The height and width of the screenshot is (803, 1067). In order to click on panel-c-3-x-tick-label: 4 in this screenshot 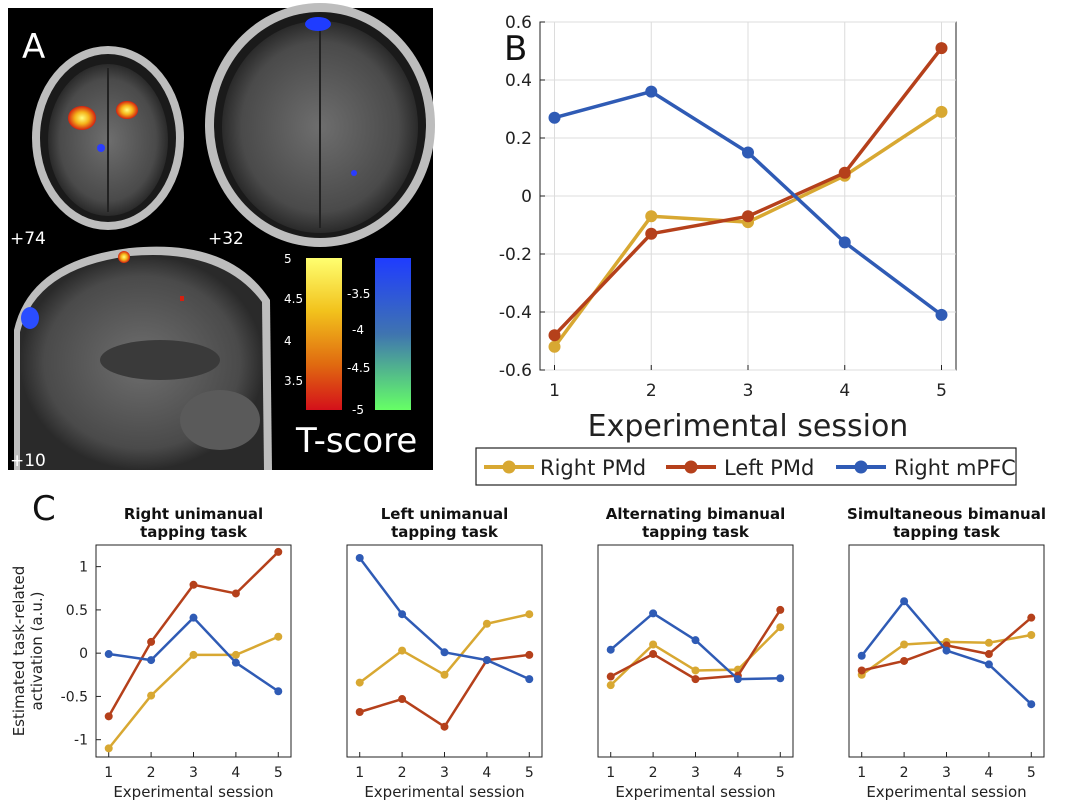, I will do `click(737, 773)`.